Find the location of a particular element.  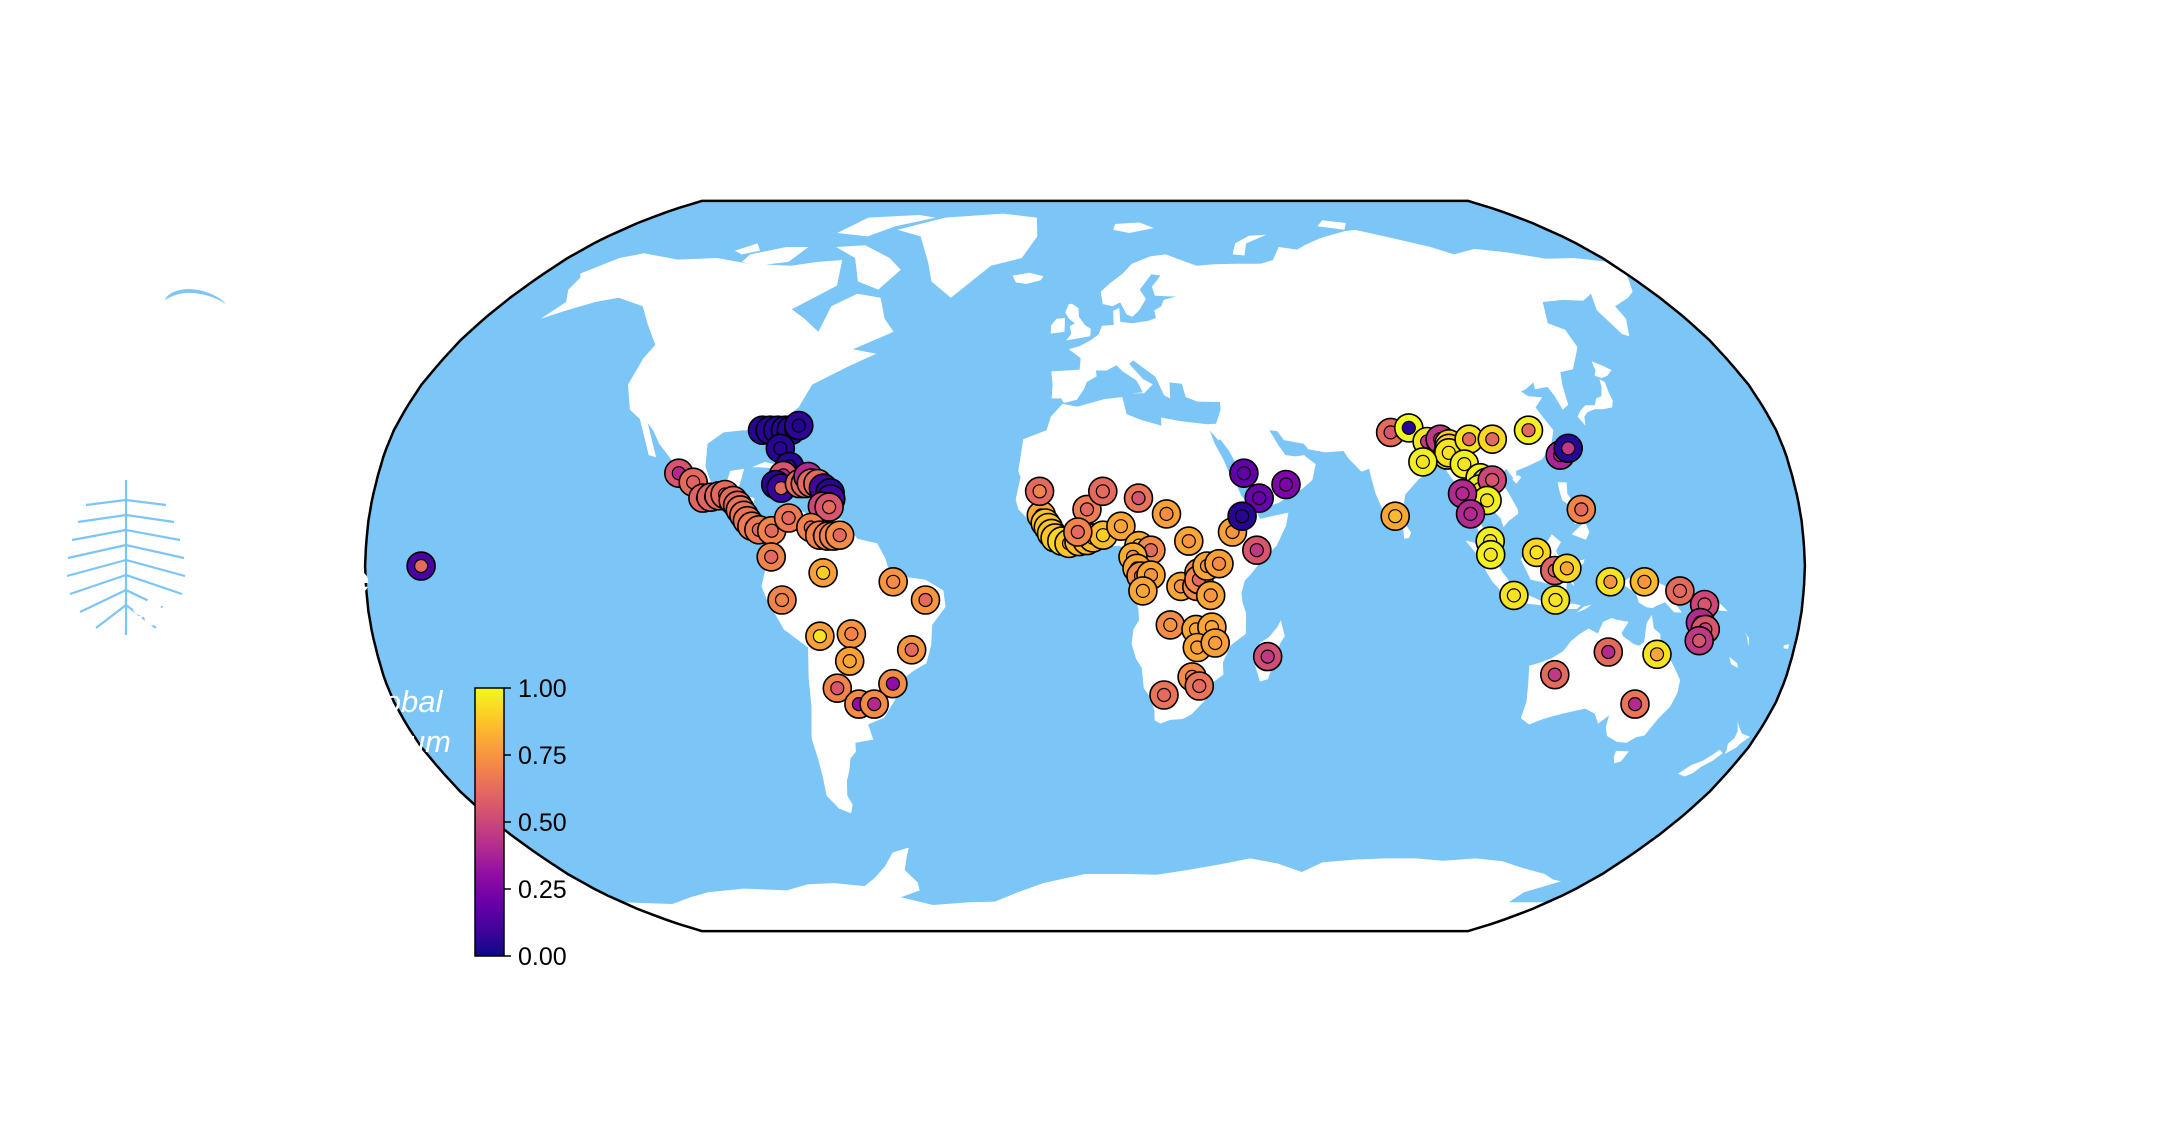

landmass-vanuatu is located at coordinates (1747, 639).